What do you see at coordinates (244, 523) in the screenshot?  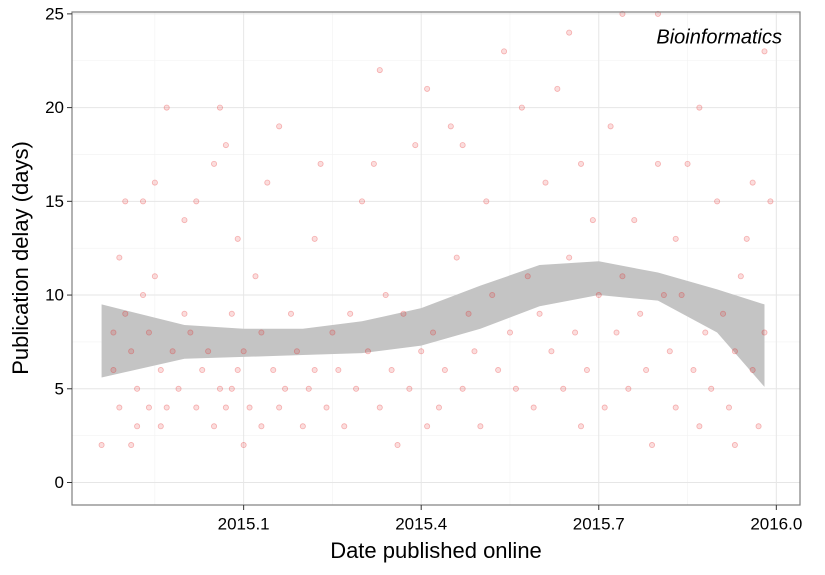 I see `x-tick-label: 2015.1` at bounding box center [244, 523].